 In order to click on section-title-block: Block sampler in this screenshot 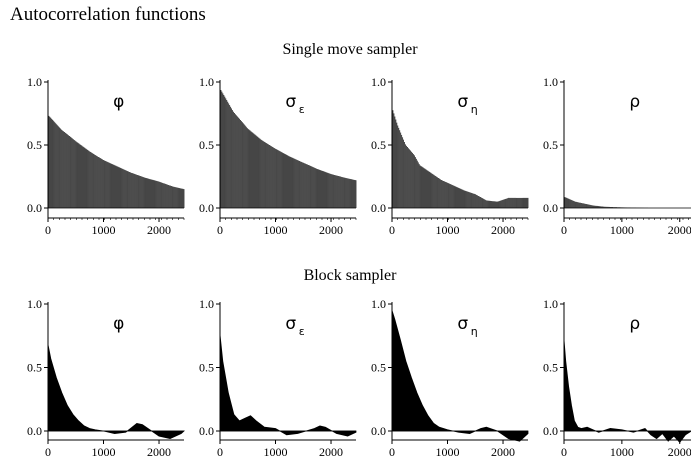, I will do `click(350, 275)`.